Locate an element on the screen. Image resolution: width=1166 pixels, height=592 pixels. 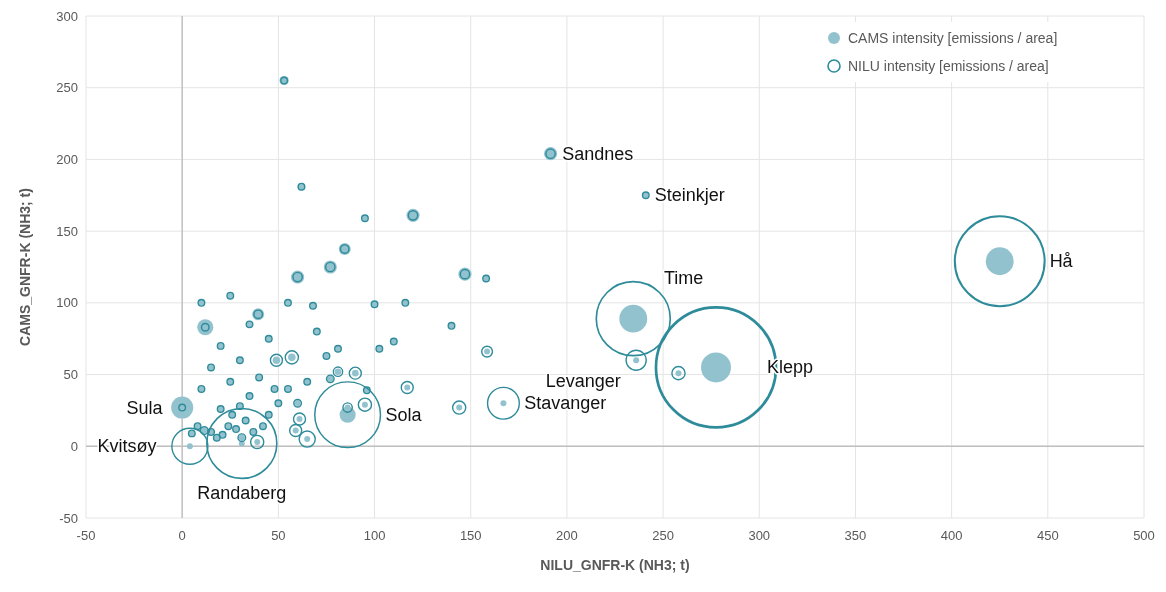
y-tick-label: 0 is located at coordinates (74, 446).